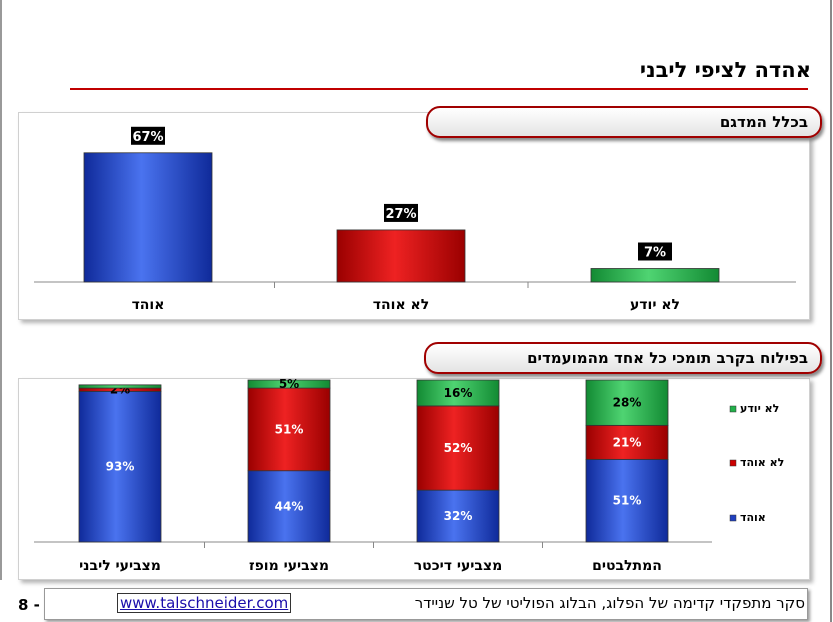 This screenshot has height=622, width=833. What do you see at coordinates (762, 462) in the screenshot?
I see `legend-label: לא אוהד` at bounding box center [762, 462].